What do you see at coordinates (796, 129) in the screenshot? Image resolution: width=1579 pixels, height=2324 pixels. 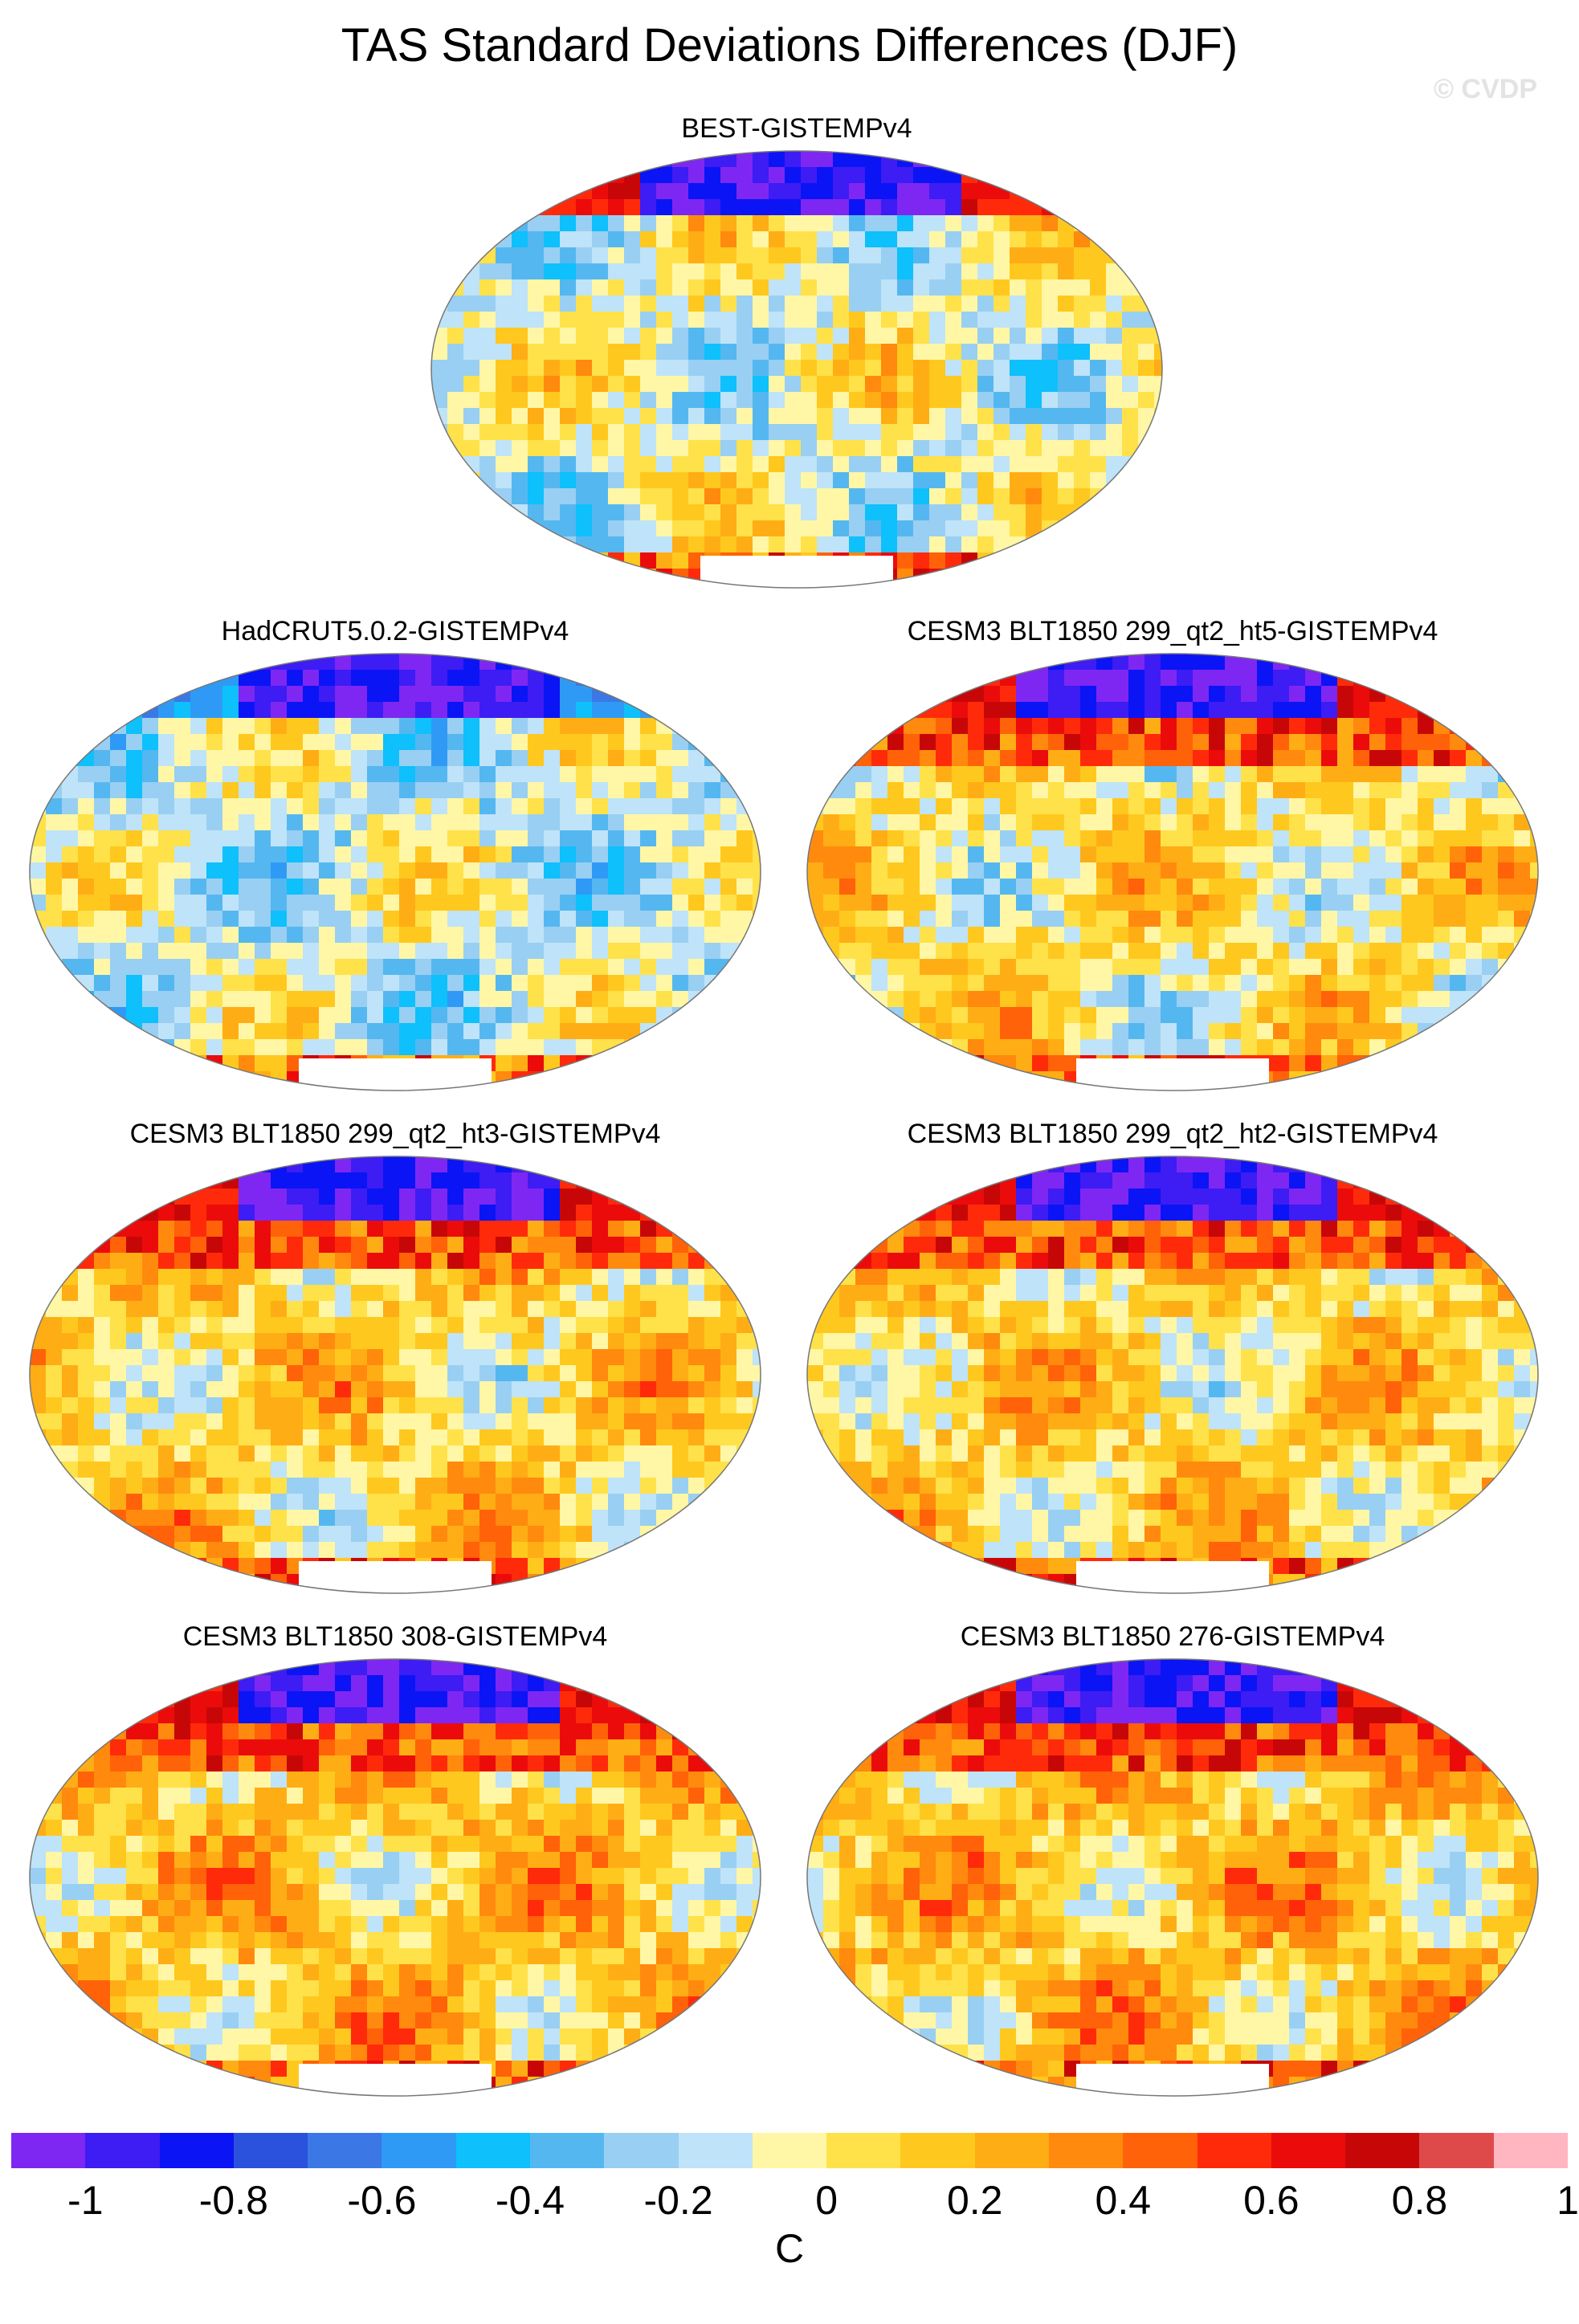 I see `panel-title: BEST-GISTEMPv4` at bounding box center [796, 129].